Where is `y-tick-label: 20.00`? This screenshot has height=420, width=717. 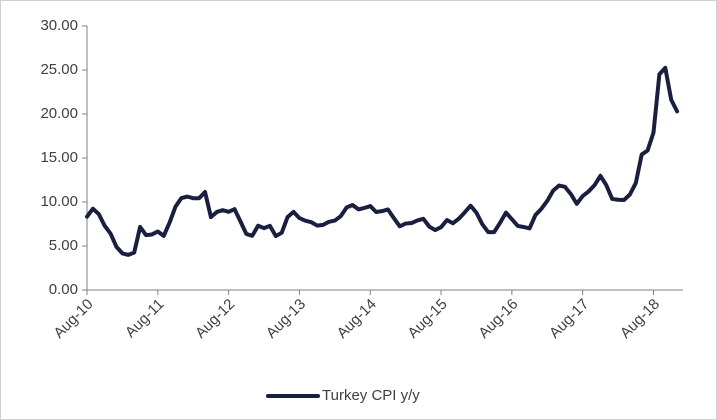
y-tick-label: 20.00 is located at coordinates (59, 113).